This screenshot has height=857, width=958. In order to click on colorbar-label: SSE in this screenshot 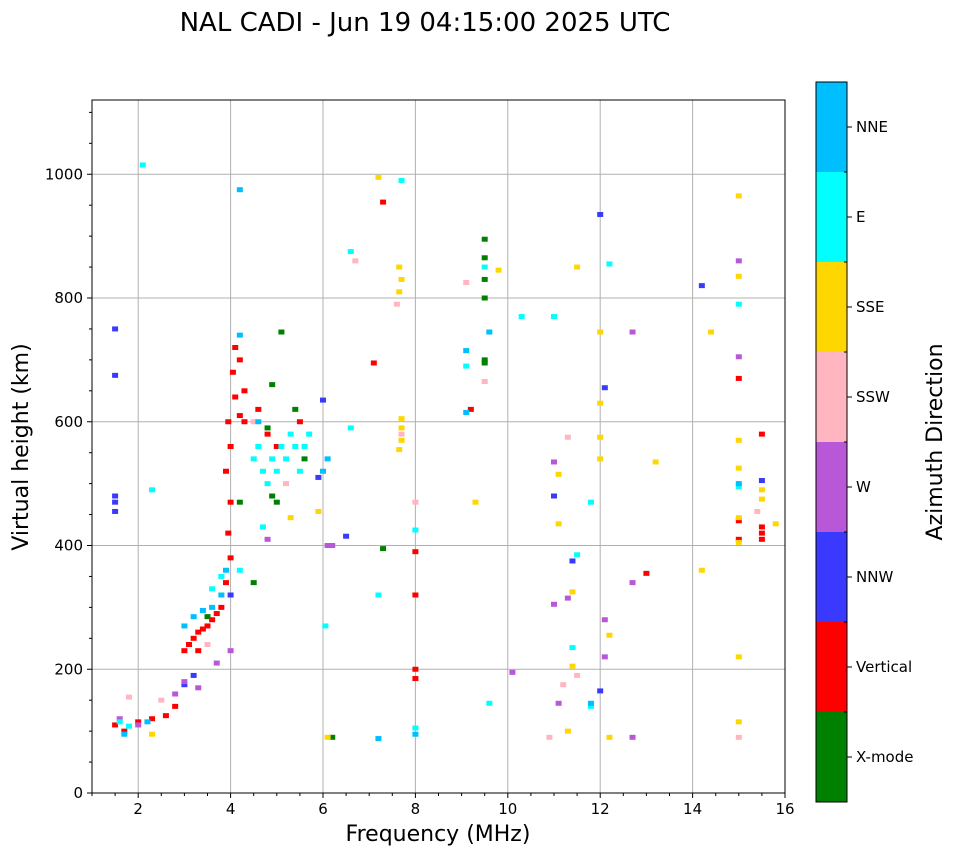, I will do `click(870, 307)`.